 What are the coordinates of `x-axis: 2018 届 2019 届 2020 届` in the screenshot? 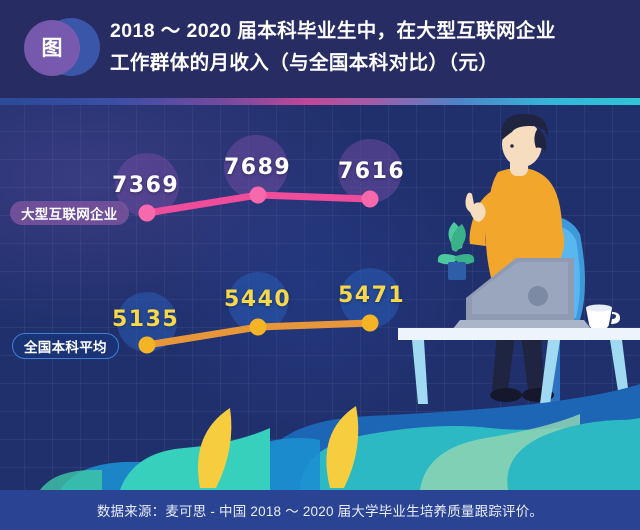 It's located at (210, 486).